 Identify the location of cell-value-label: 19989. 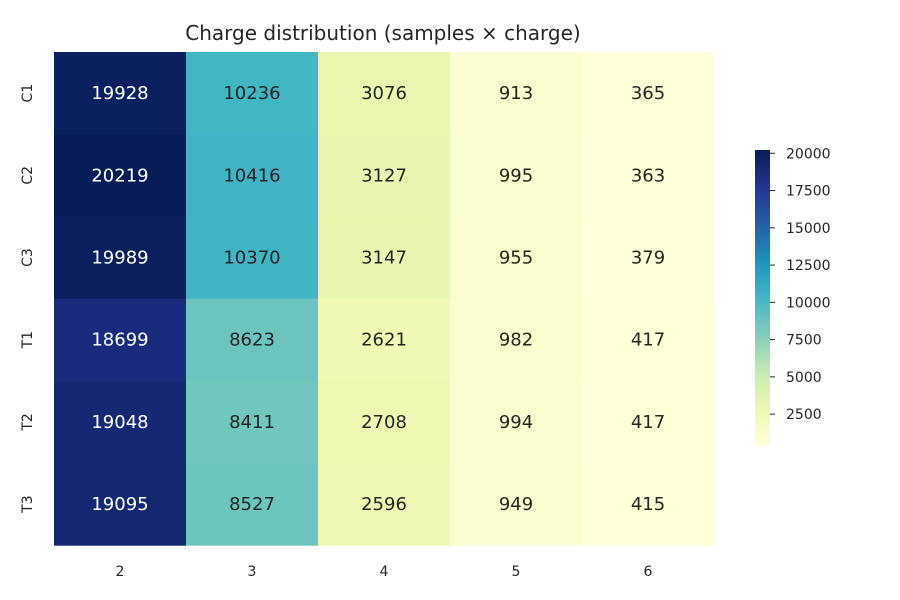
(119, 258).